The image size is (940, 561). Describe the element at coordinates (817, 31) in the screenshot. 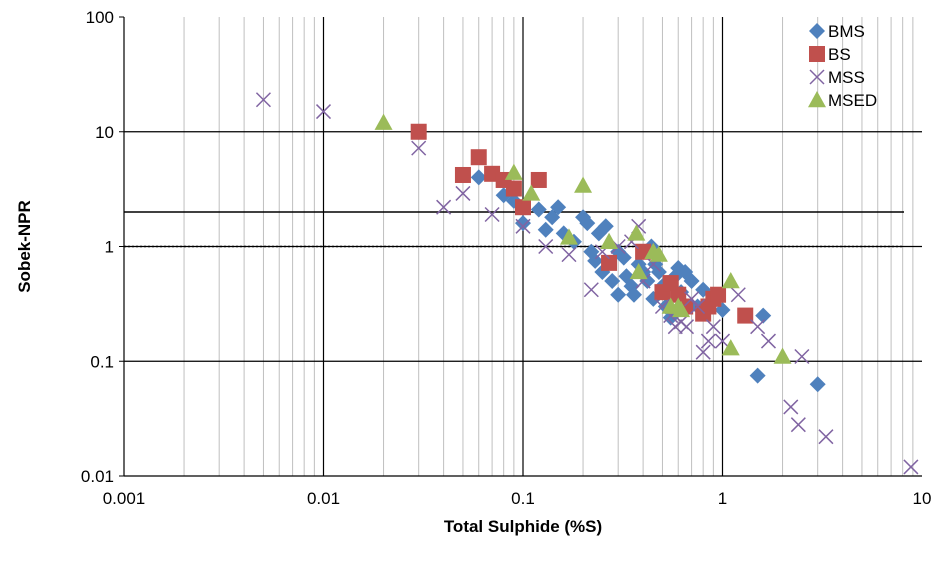

I see `legend-marker-bms` at that location.